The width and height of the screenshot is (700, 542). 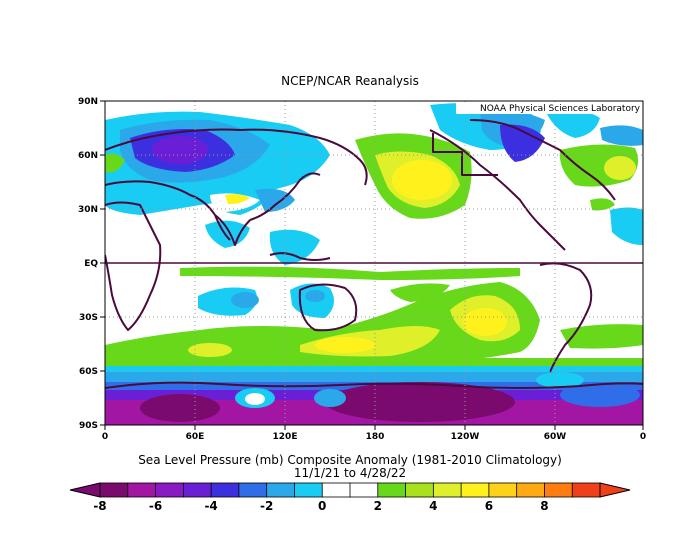 What do you see at coordinates (155, 506) in the screenshot?
I see `colorbar-label: -6` at bounding box center [155, 506].